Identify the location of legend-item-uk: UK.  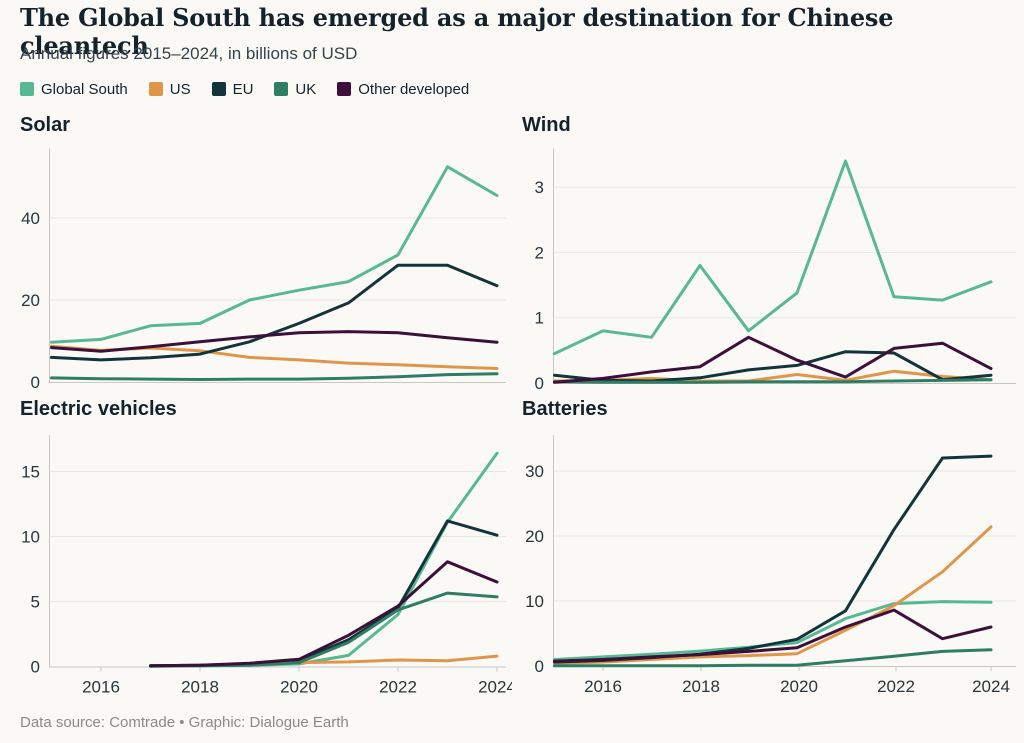
(295, 89).